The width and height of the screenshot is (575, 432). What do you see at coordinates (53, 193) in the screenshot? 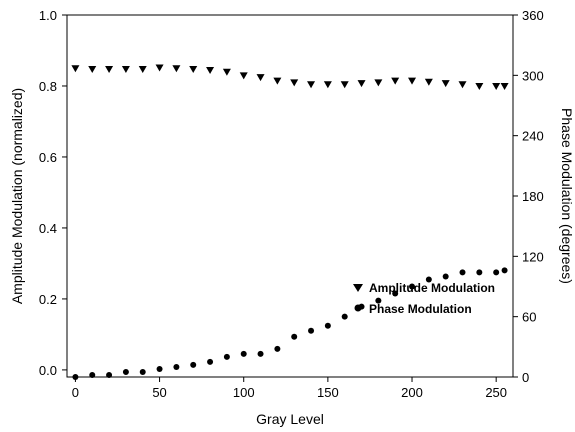
I see `left-y-axis: 0.0 0.2 0.4 0.6 0.8 1.0` at bounding box center [53, 193].